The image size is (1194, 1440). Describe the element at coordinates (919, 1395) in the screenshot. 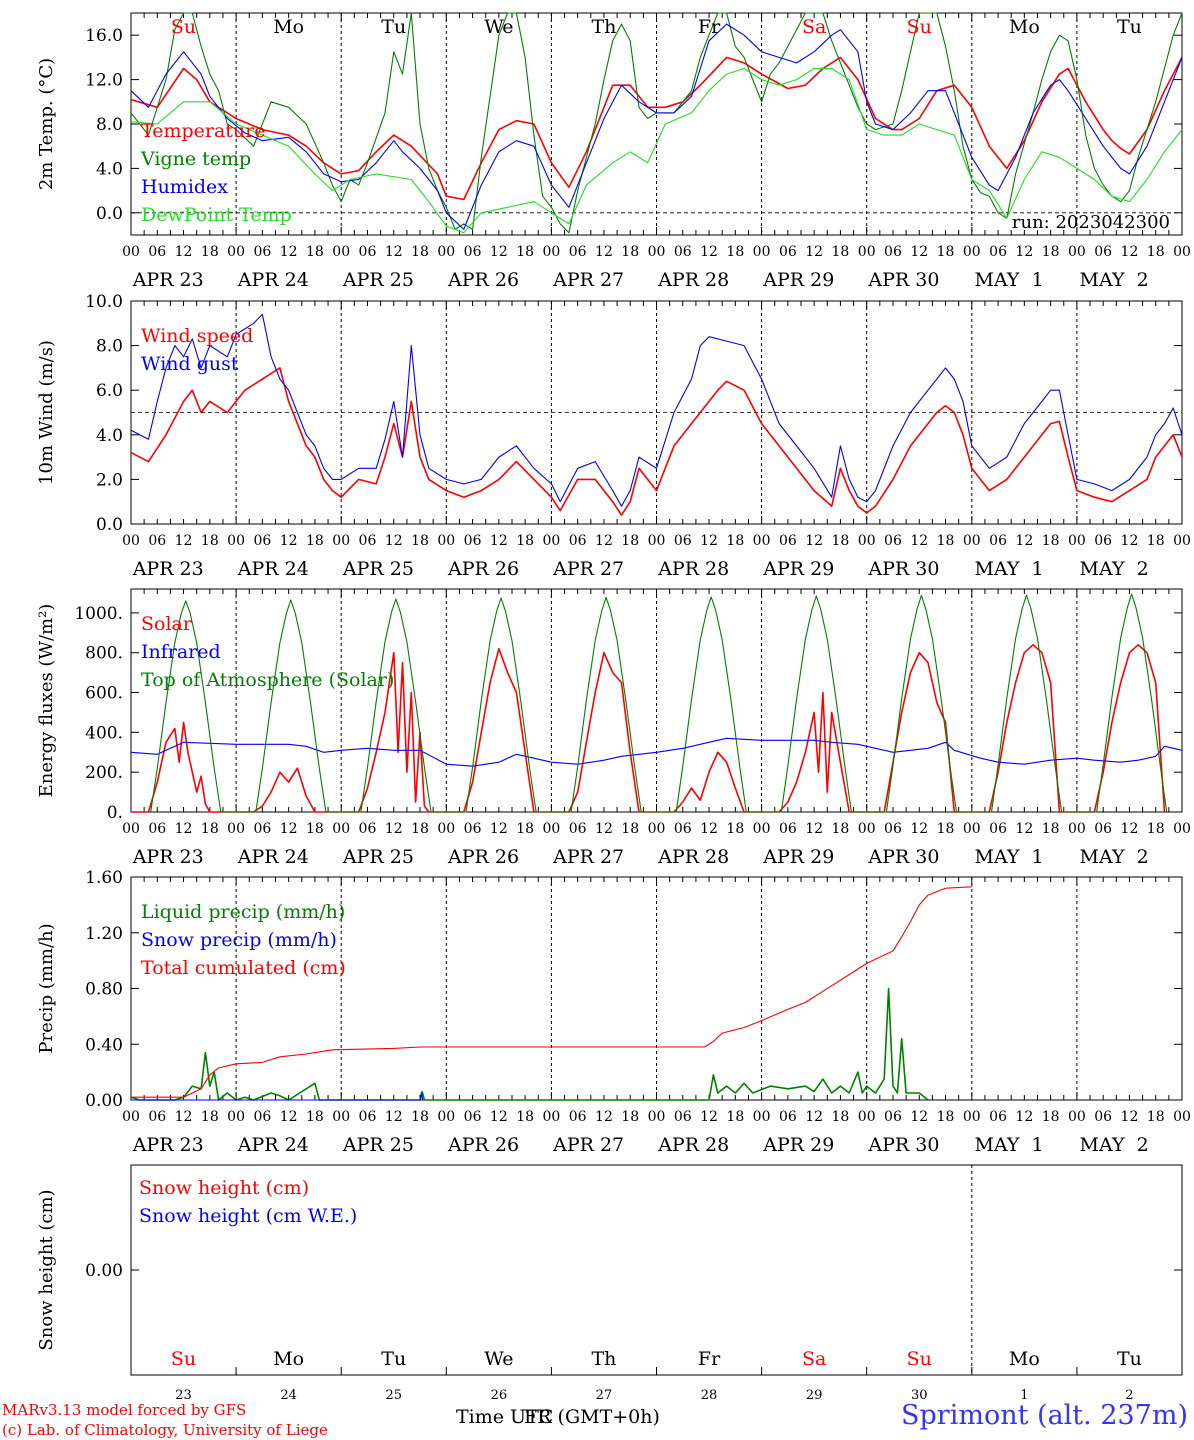

I see `day-number: 30` at that location.